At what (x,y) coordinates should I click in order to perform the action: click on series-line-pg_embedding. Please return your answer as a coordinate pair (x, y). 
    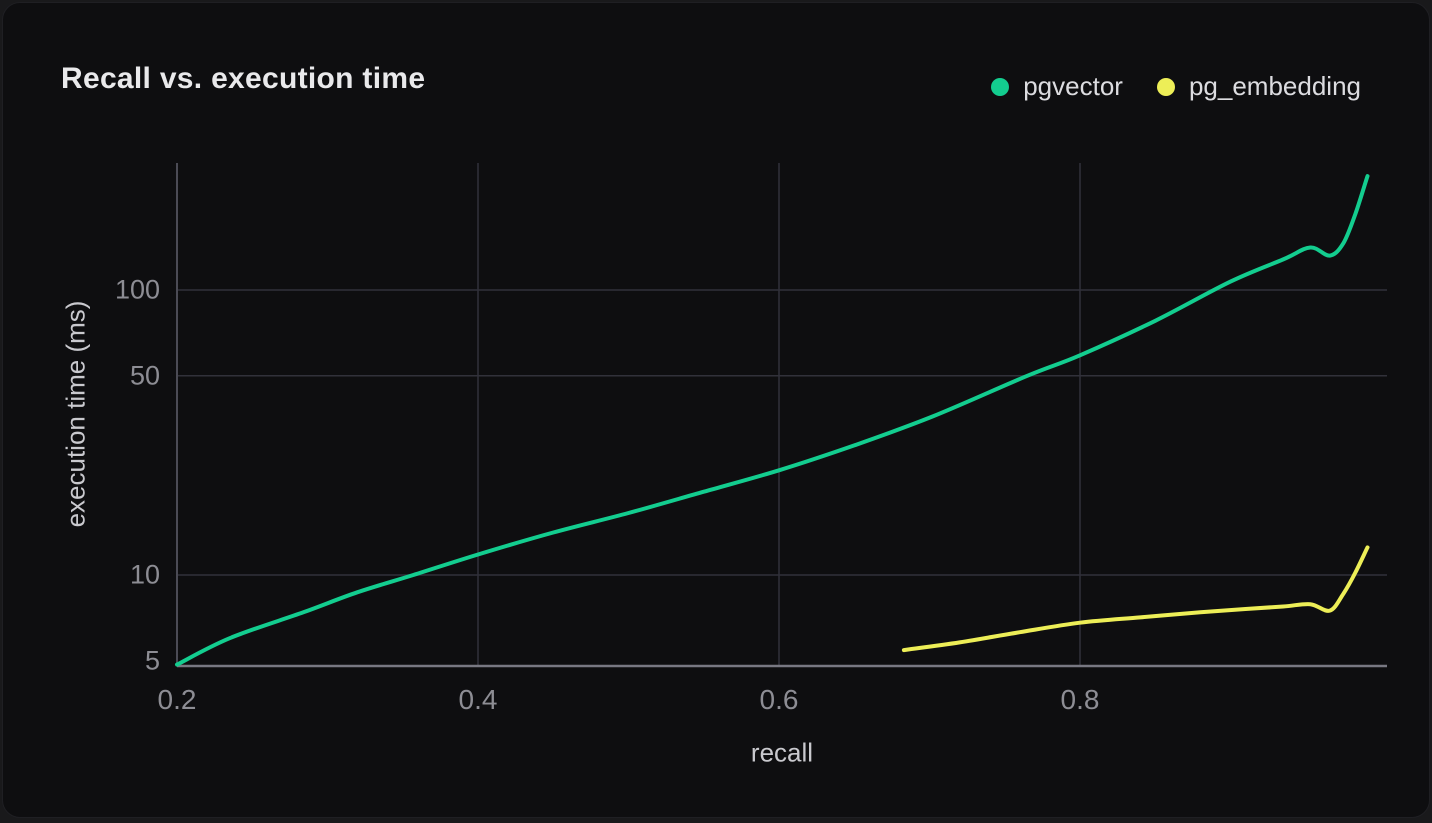
    Looking at the image, I should click on (1136, 598).